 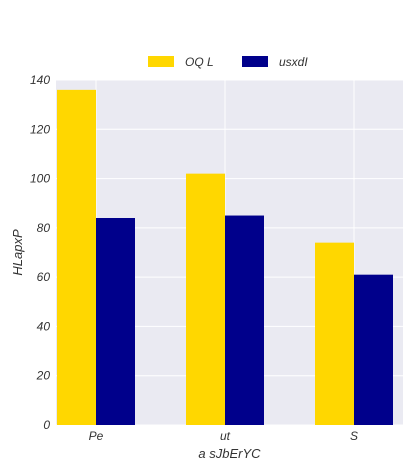 I want to click on bar-1-s, so click(x=334, y=333).